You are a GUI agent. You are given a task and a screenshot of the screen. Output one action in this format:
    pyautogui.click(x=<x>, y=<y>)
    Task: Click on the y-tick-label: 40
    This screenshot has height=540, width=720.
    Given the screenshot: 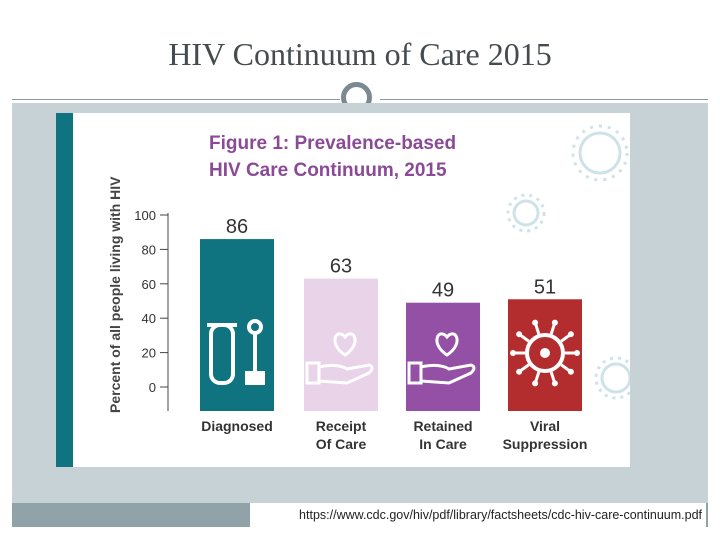 What is the action you would take?
    pyautogui.click(x=149, y=318)
    